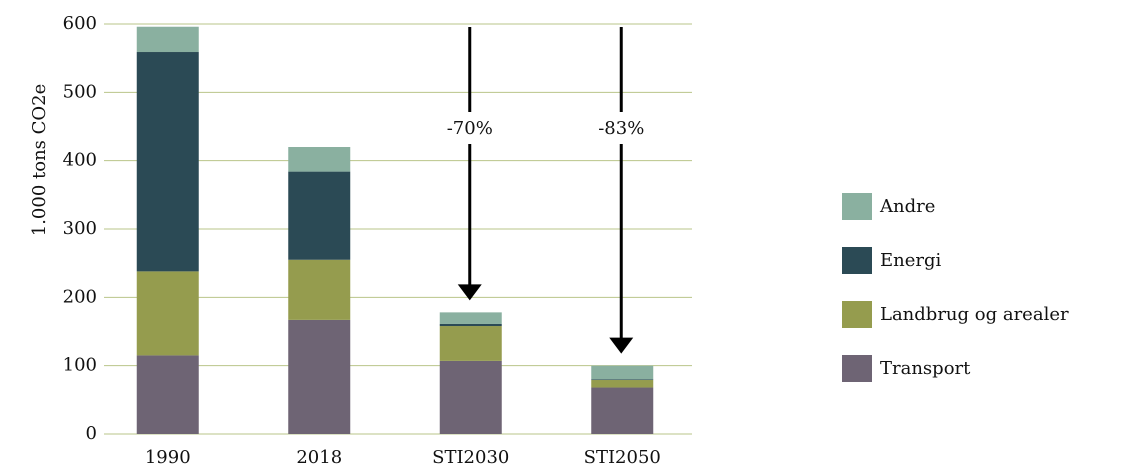 The width and height of the screenshot is (1122, 471). I want to click on x-tick-label: 2018, so click(319, 457).